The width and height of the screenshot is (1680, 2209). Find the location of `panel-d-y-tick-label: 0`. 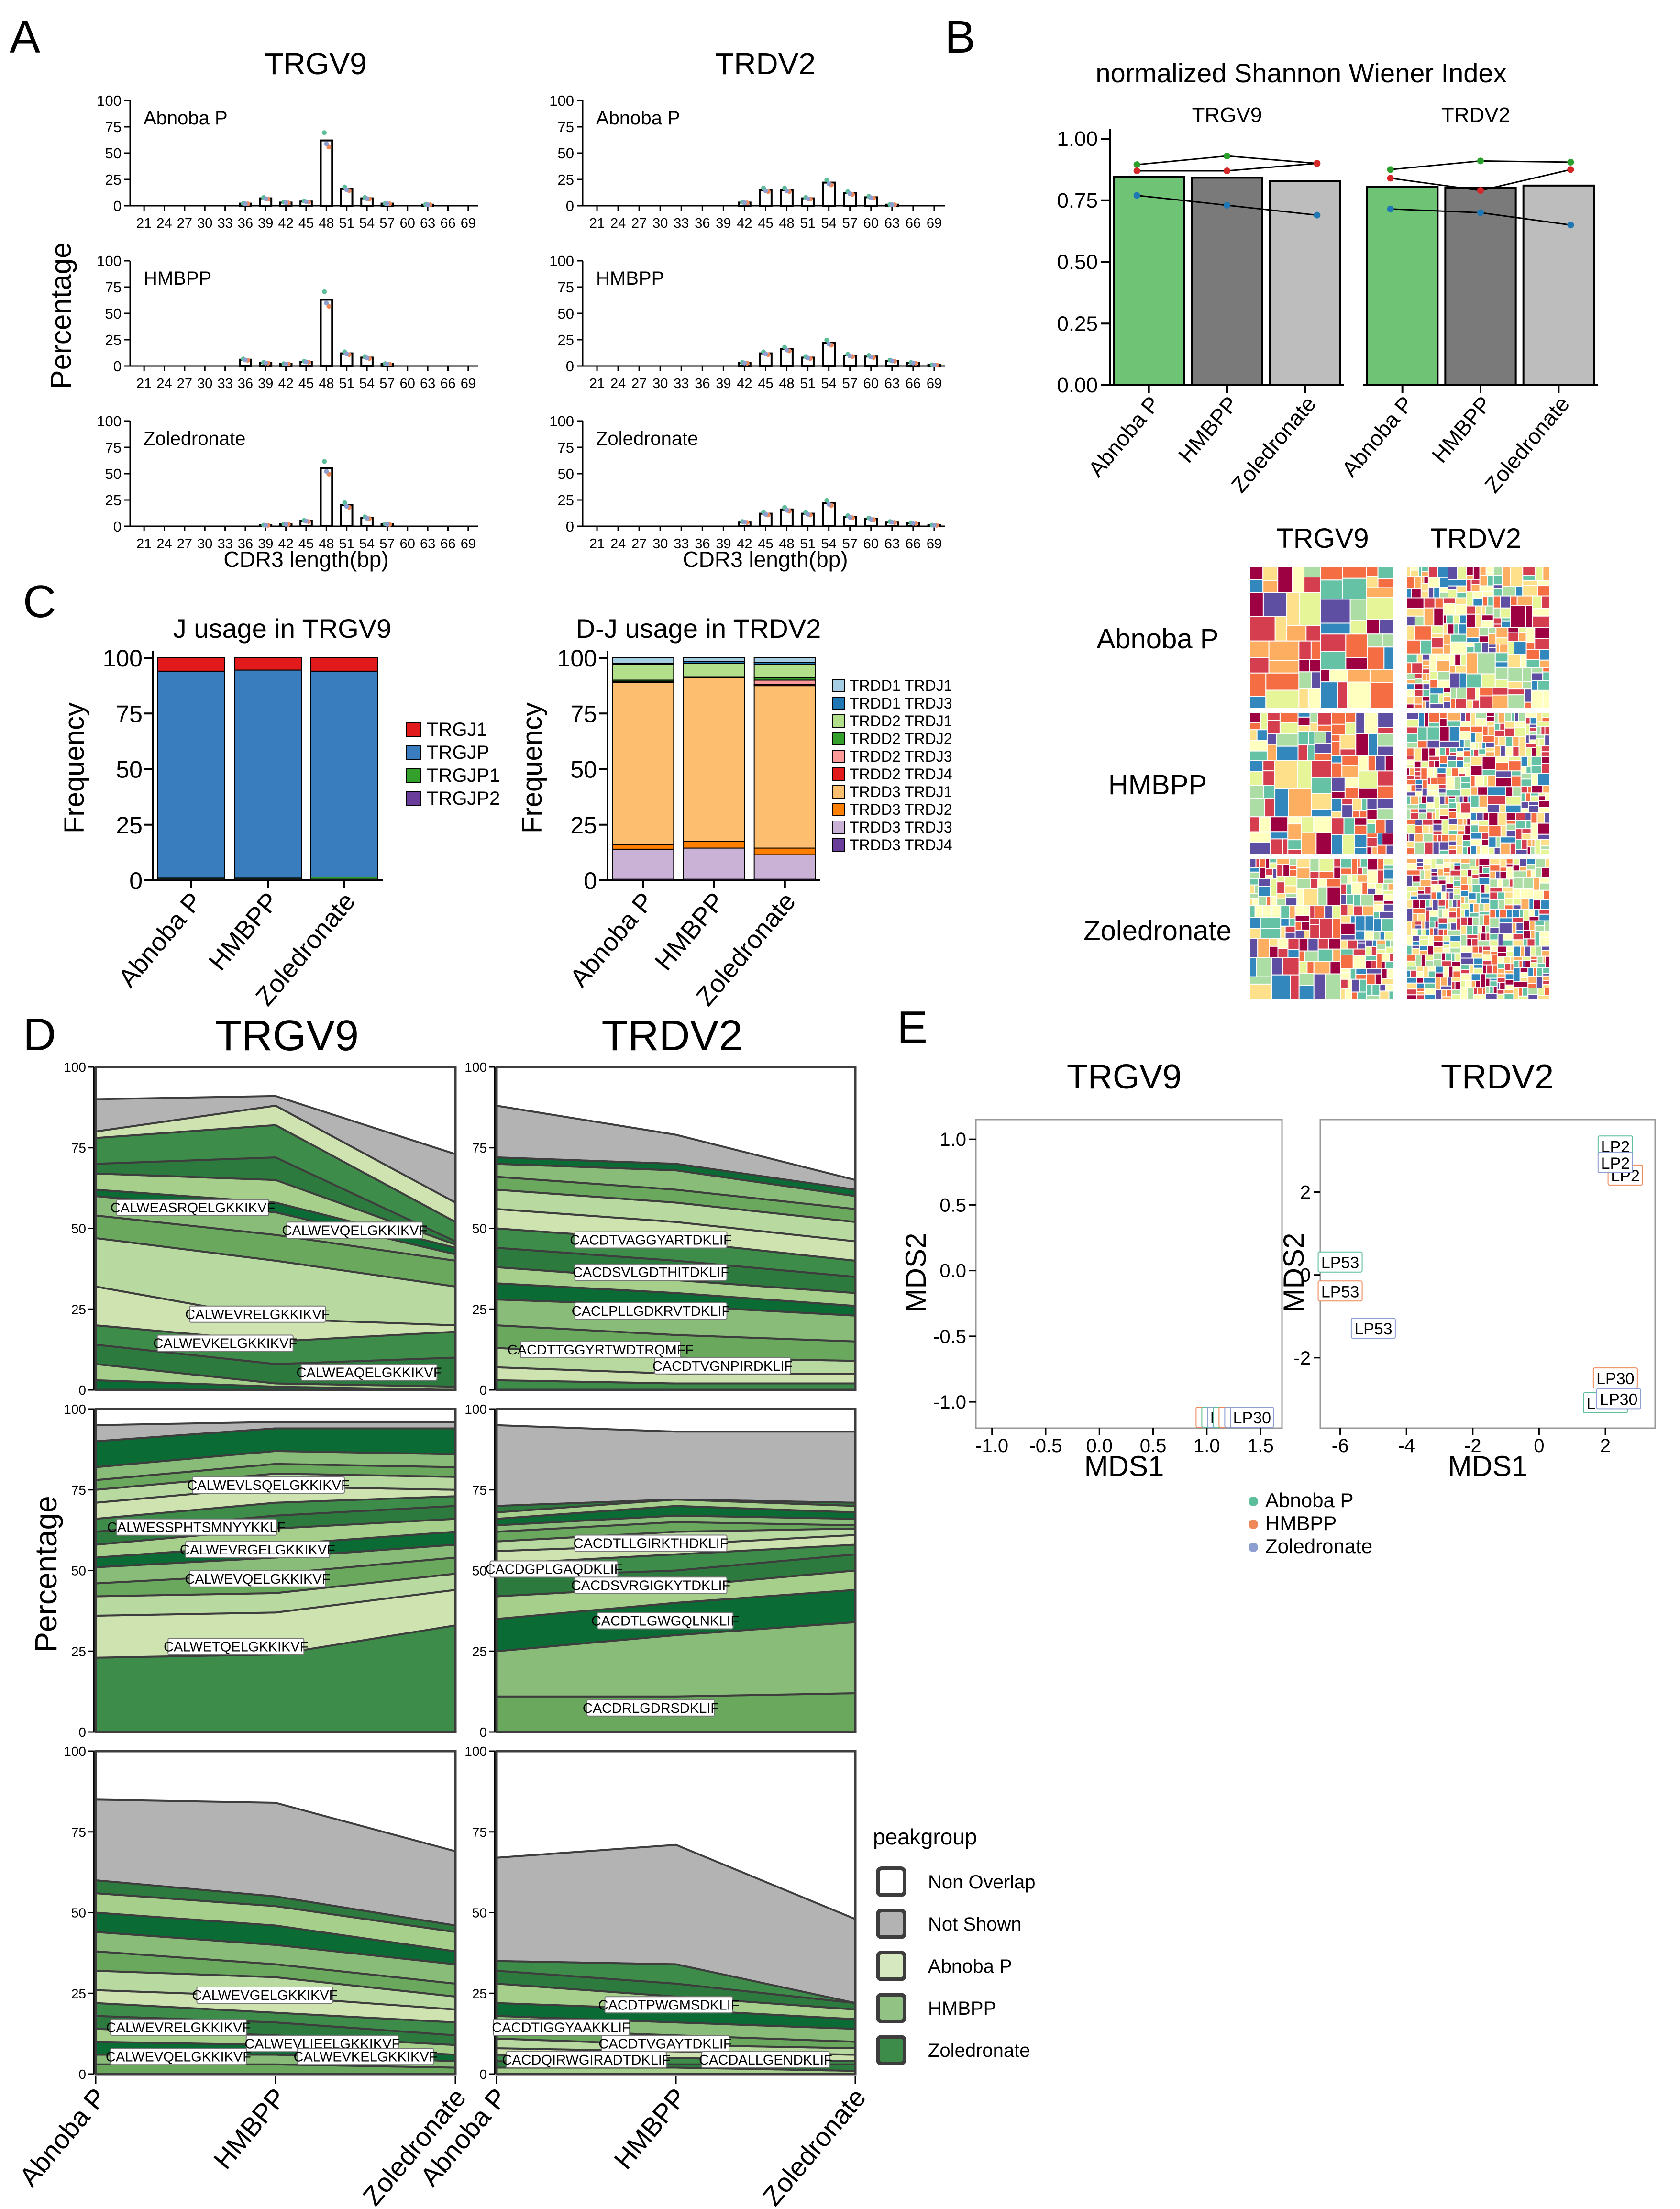

panel-d-y-tick-label: 0 is located at coordinates (82, 1732).